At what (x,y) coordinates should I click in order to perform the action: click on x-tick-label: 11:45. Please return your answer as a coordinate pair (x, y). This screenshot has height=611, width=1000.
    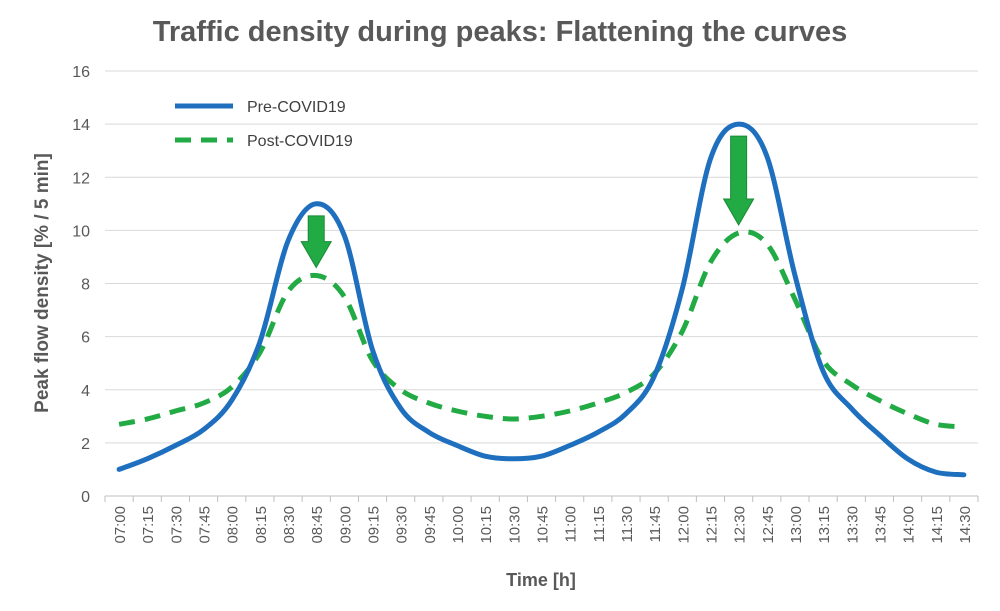
    Looking at the image, I should click on (655, 524).